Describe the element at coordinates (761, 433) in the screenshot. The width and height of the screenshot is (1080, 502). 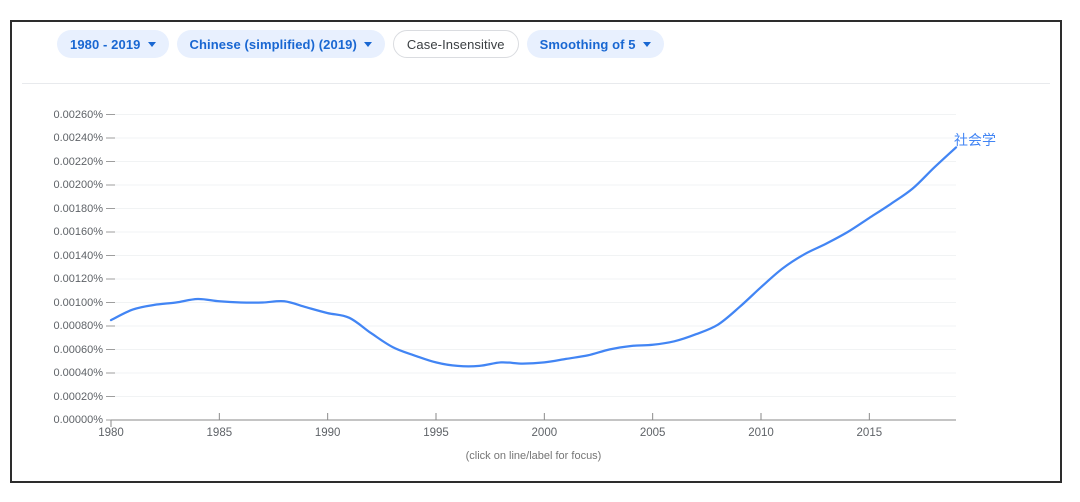
I see `x-axis-label: 2010` at that location.